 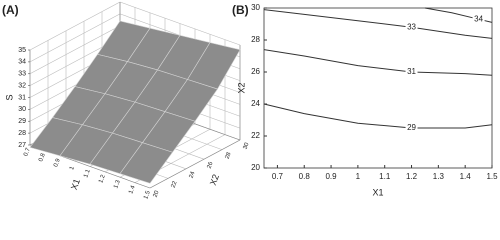 I want to click on panel-label: (A), so click(x=10, y=10).